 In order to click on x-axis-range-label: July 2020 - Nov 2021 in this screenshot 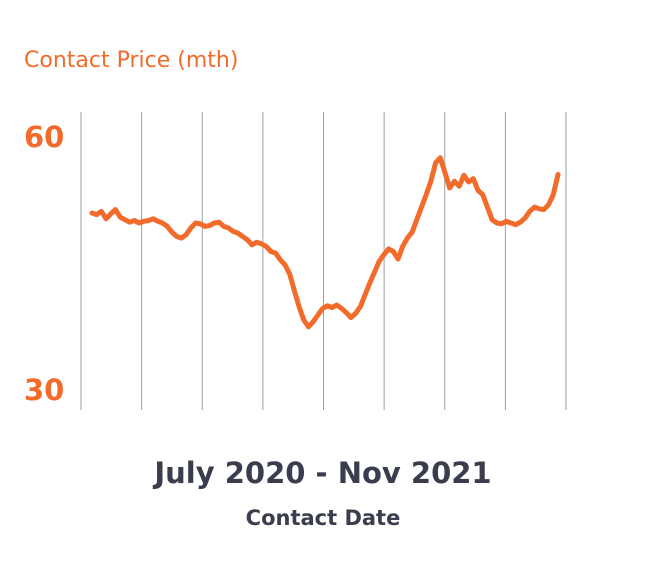, I will do `click(321, 473)`.